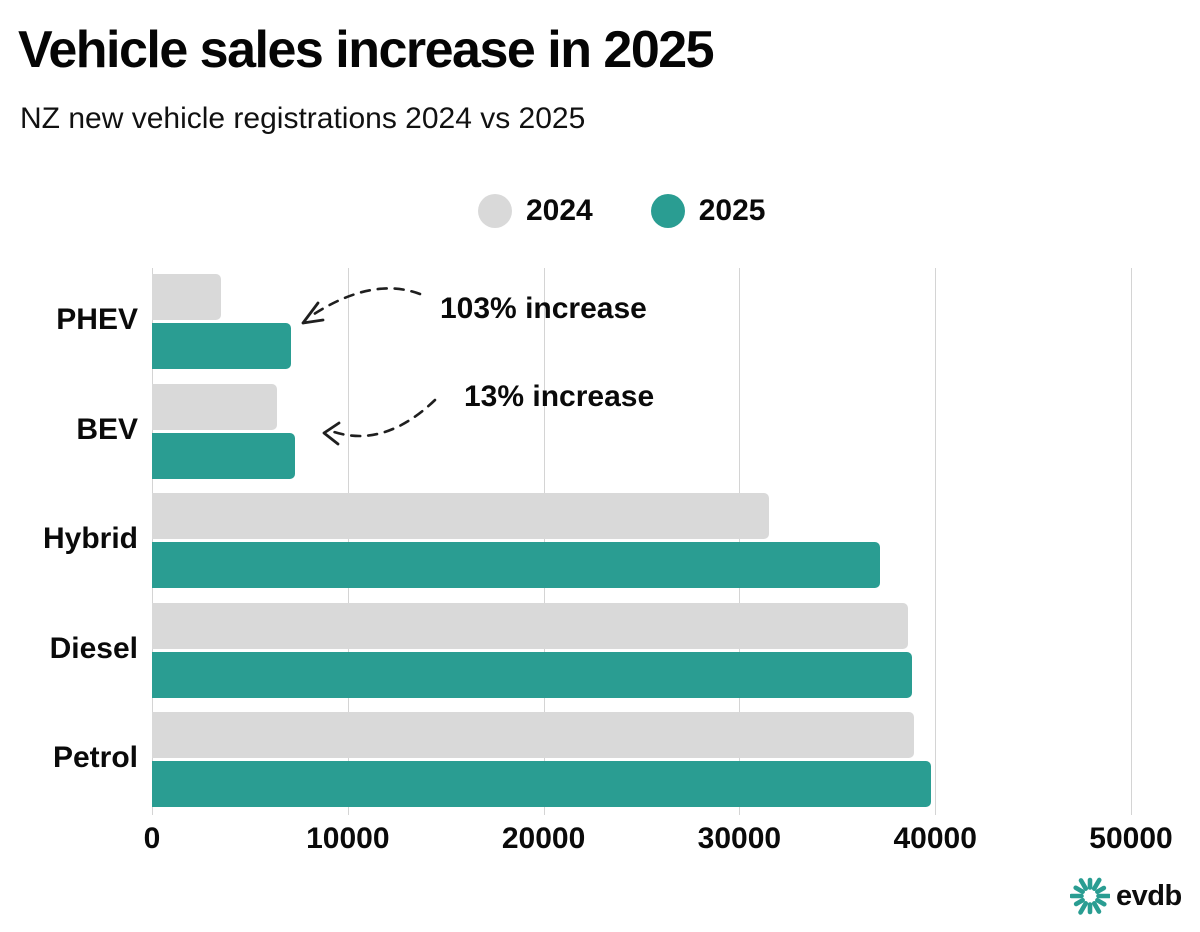  Describe the element at coordinates (348, 838) in the screenshot. I see `xtick-label-10000: 10000` at that location.